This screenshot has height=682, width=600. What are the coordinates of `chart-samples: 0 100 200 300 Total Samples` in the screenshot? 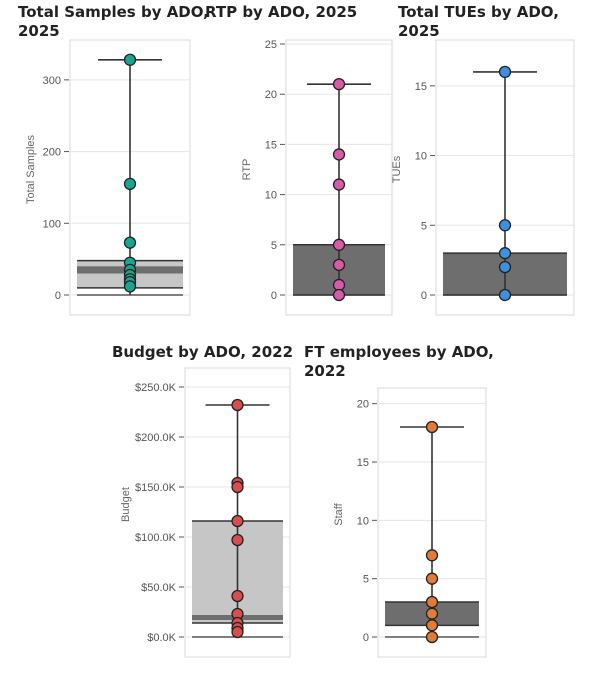 It's located at (108, 177).